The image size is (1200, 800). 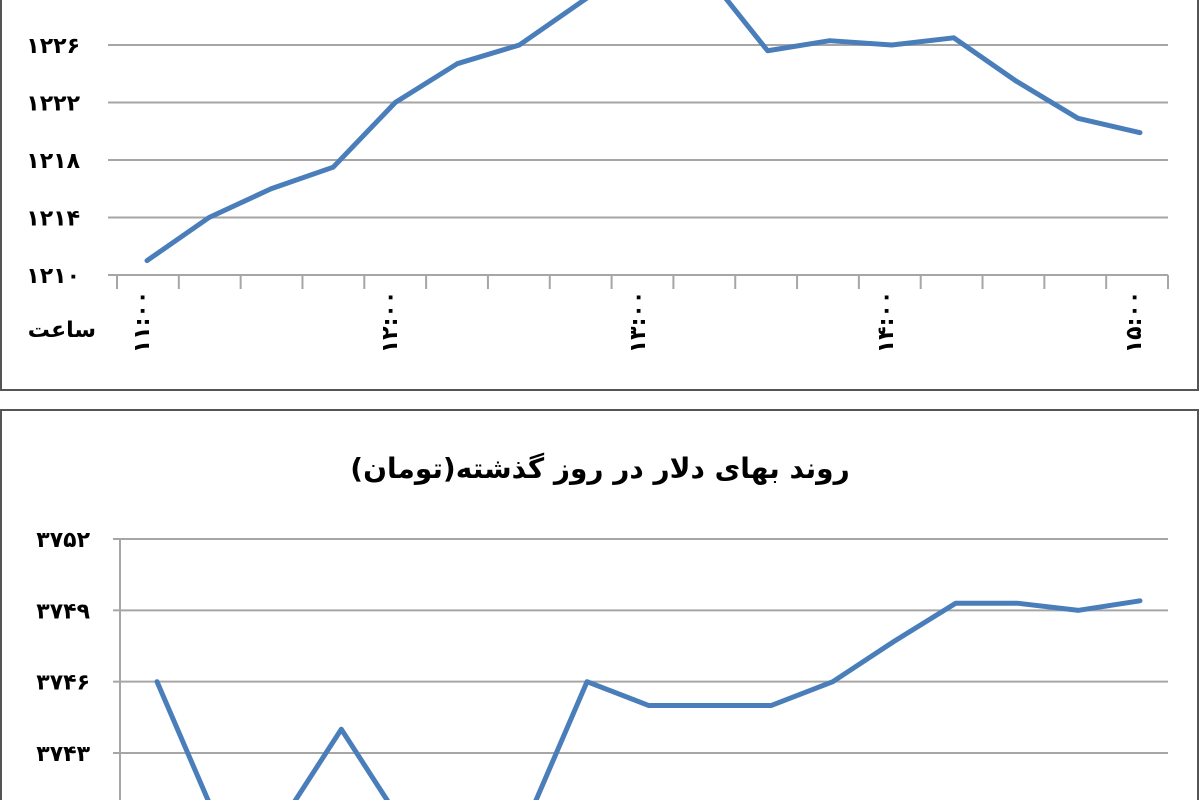 I want to click on chart1-x-axis-label: ساعت, so click(x=62, y=330).